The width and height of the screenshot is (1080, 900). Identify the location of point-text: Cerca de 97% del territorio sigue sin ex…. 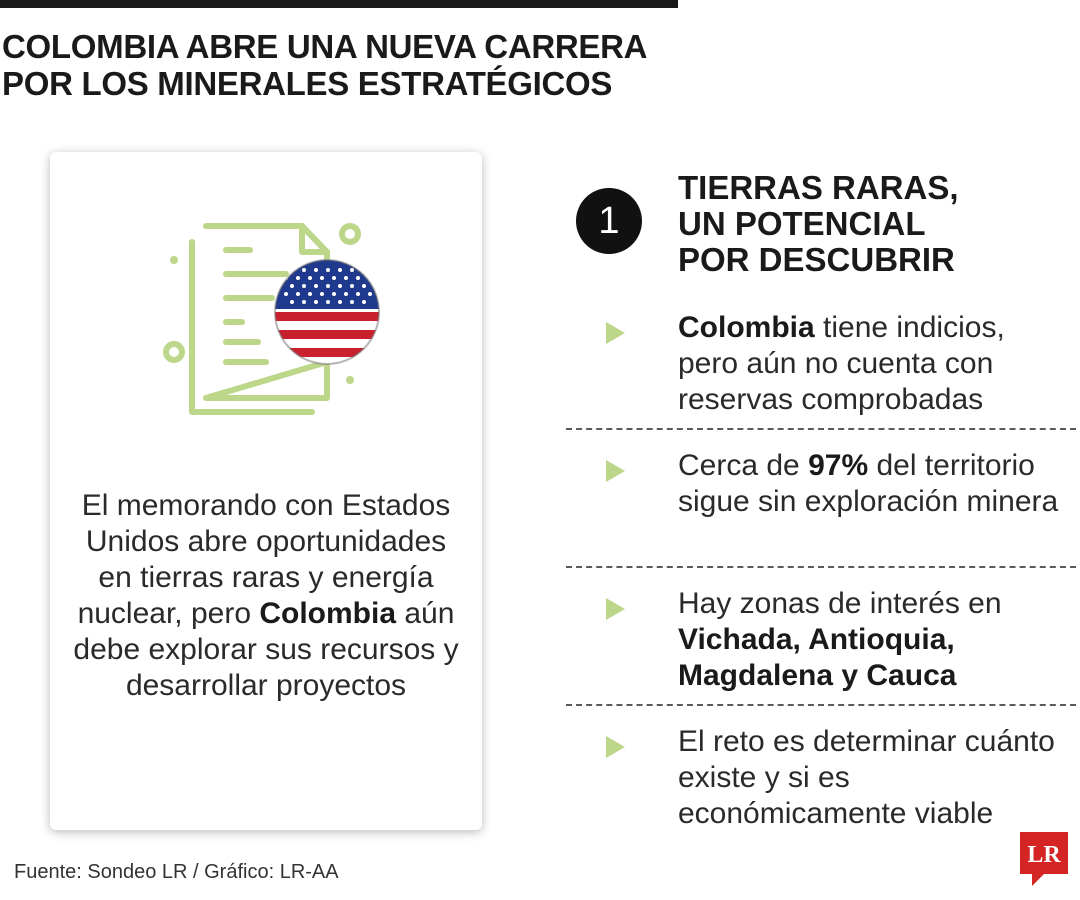
(875, 484).